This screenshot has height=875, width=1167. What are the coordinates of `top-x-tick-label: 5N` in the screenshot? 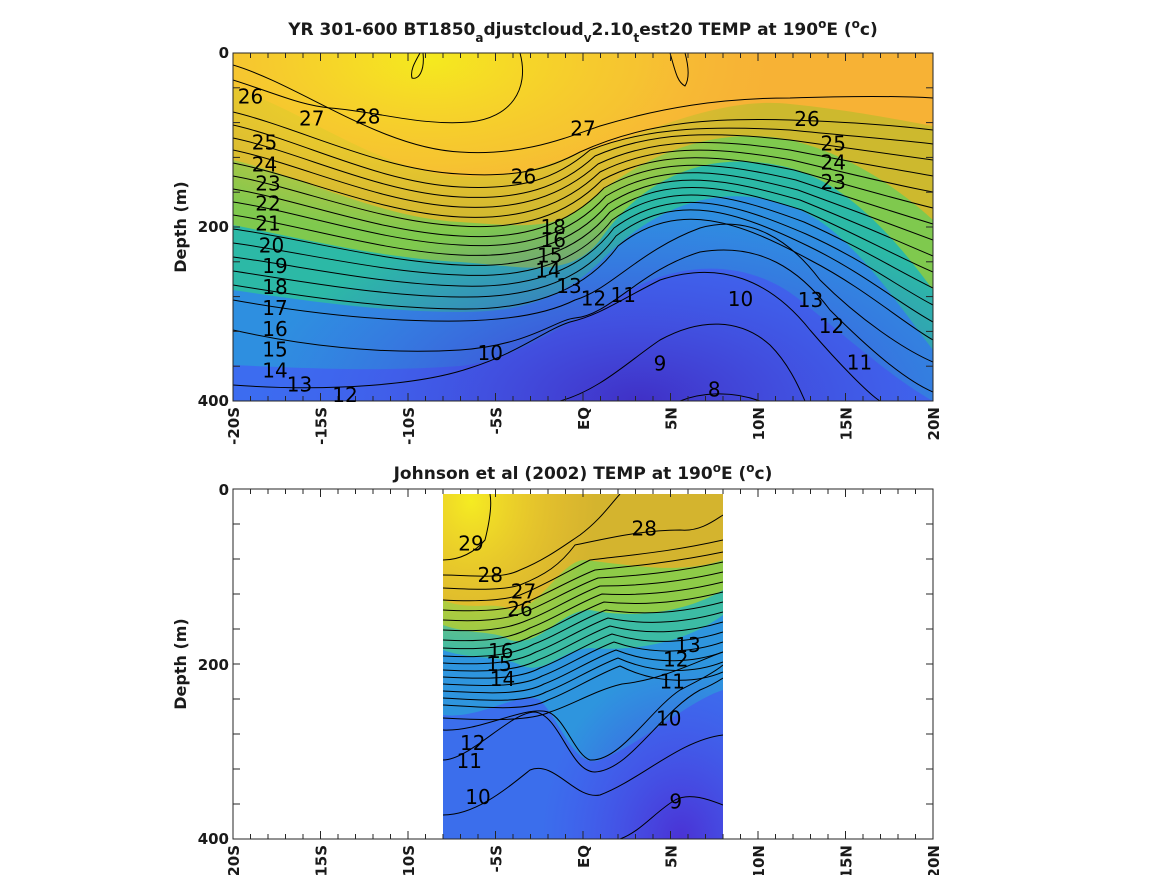 It's located at (672, 418).